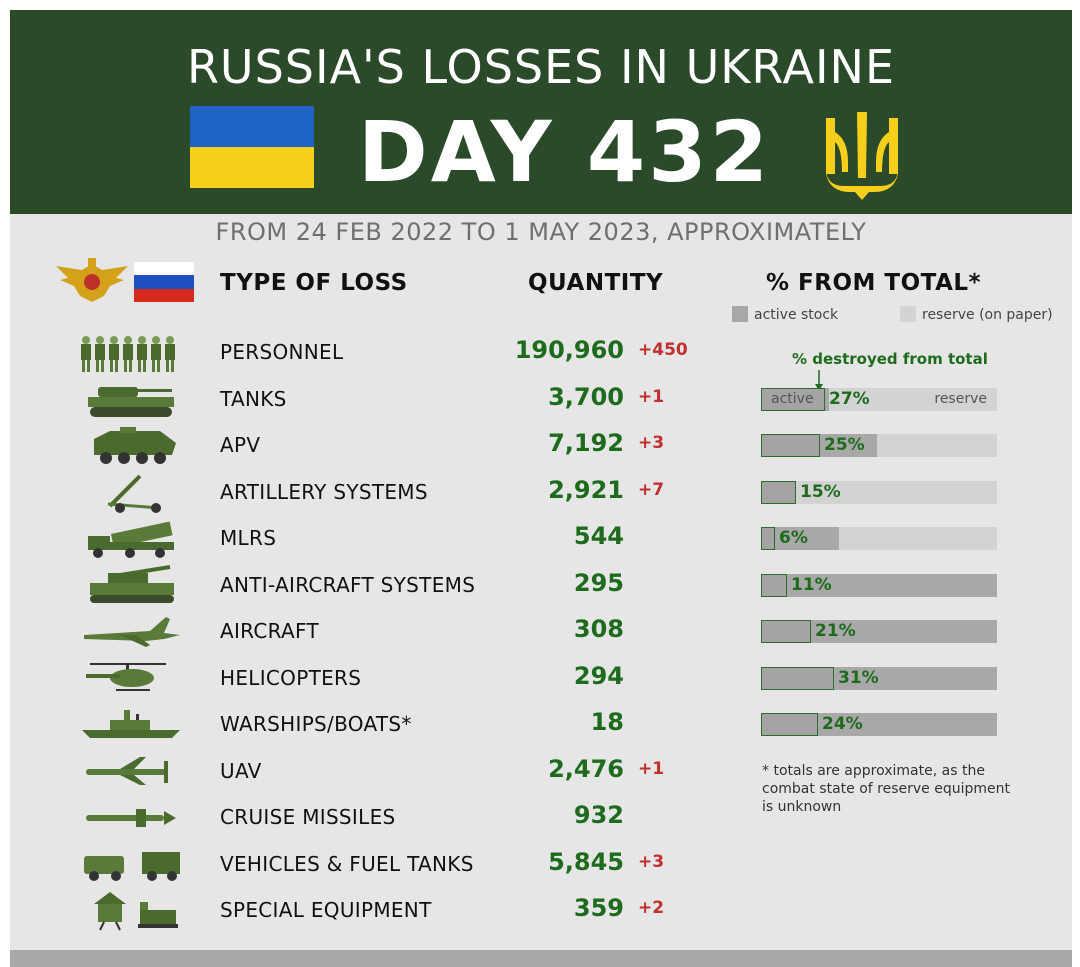 This screenshot has width=1080, height=967. What do you see at coordinates (541, 865) in the screenshot?
I see `table-row: VEHICLES & FUEL TANKS 5,845 +3` at bounding box center [541, 865].